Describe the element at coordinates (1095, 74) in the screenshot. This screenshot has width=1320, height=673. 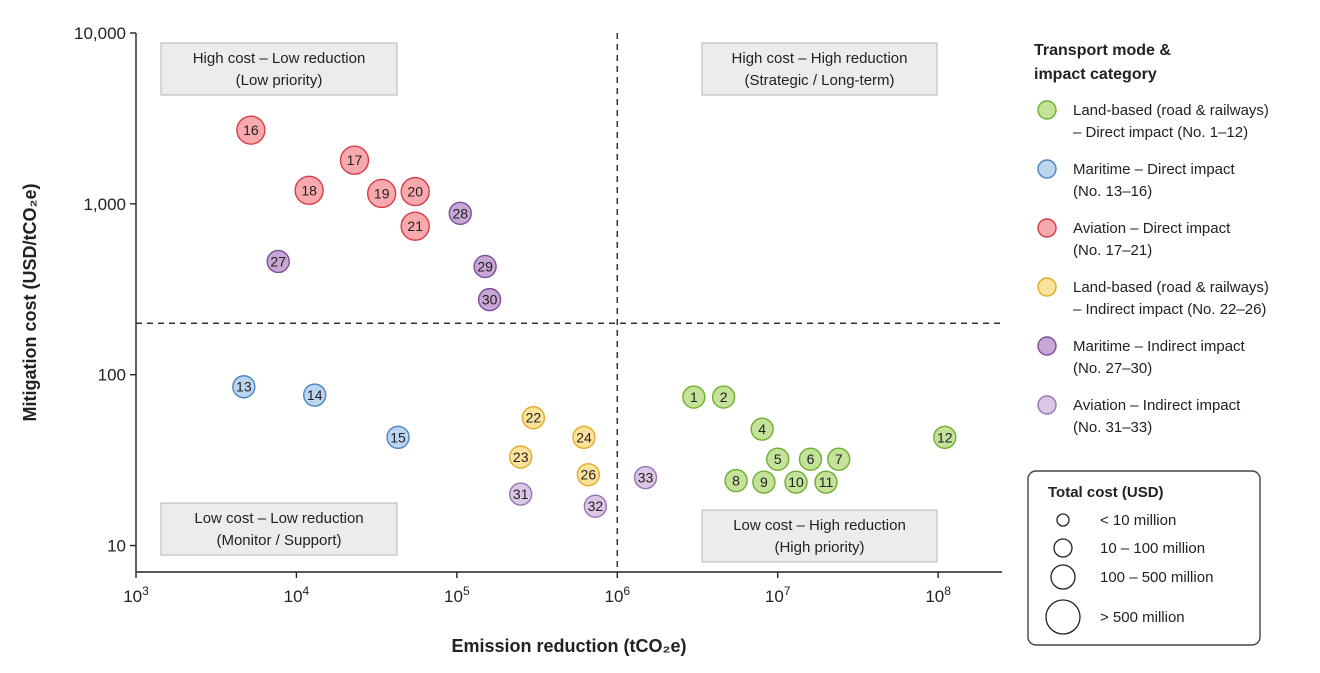
I see `legend-title: impact category` at that location.